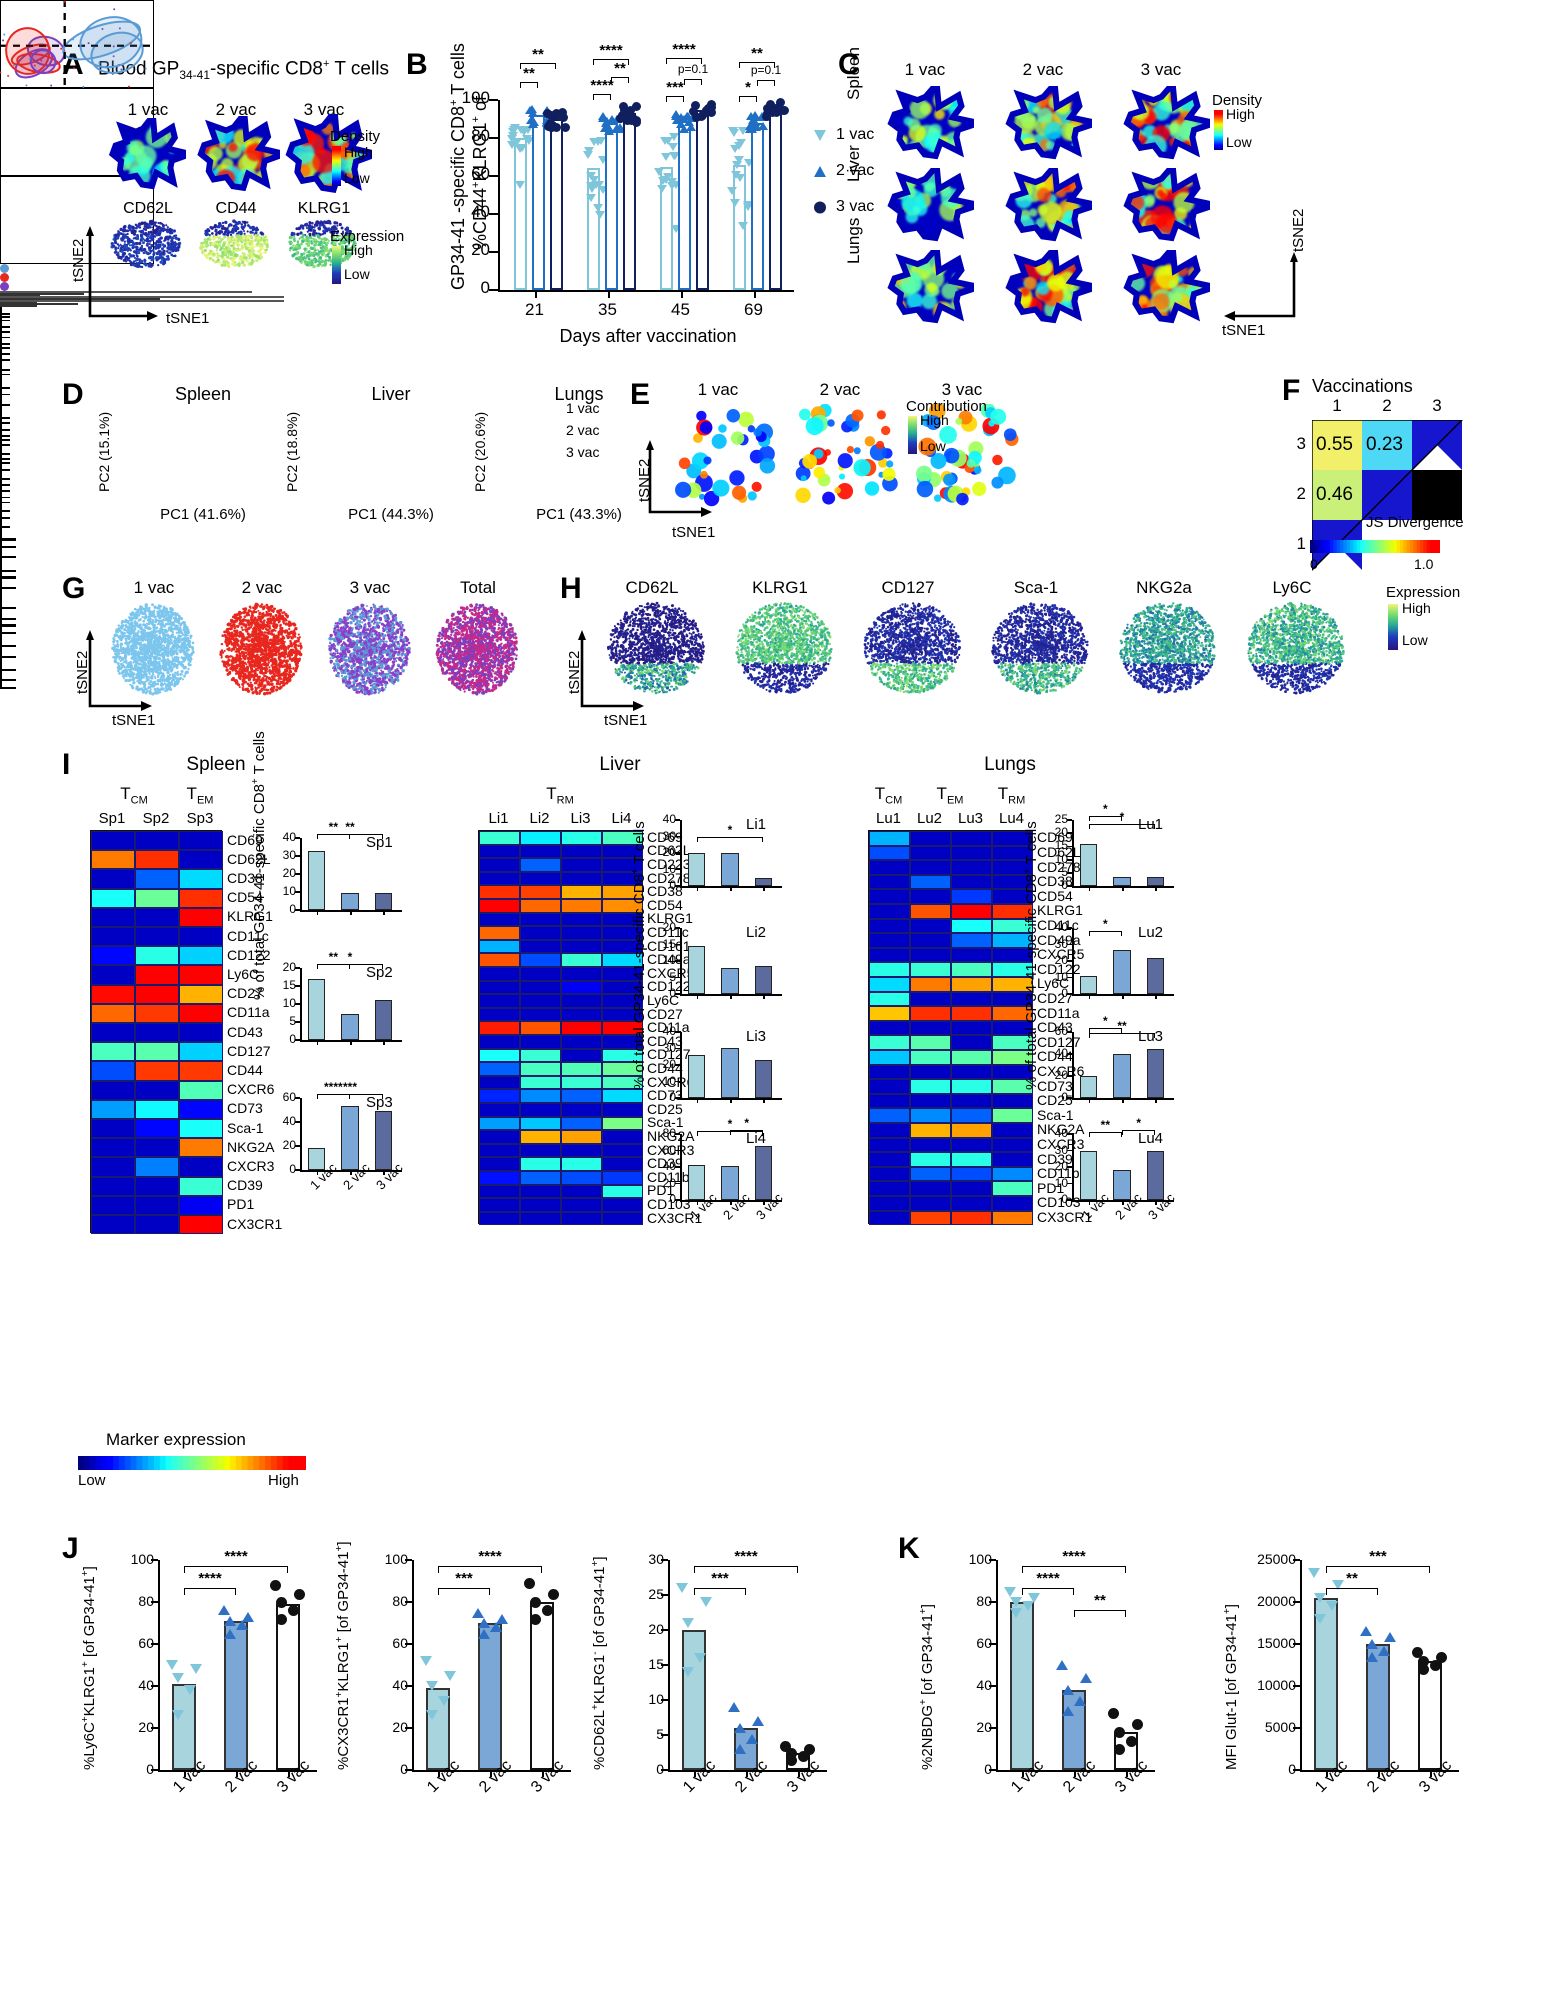 This screenshot has width=1546, height=2000. Describe the element at coordinates (134, 720) in the screenshot. I see `panelG-xlabel: tSNE1` at that location.